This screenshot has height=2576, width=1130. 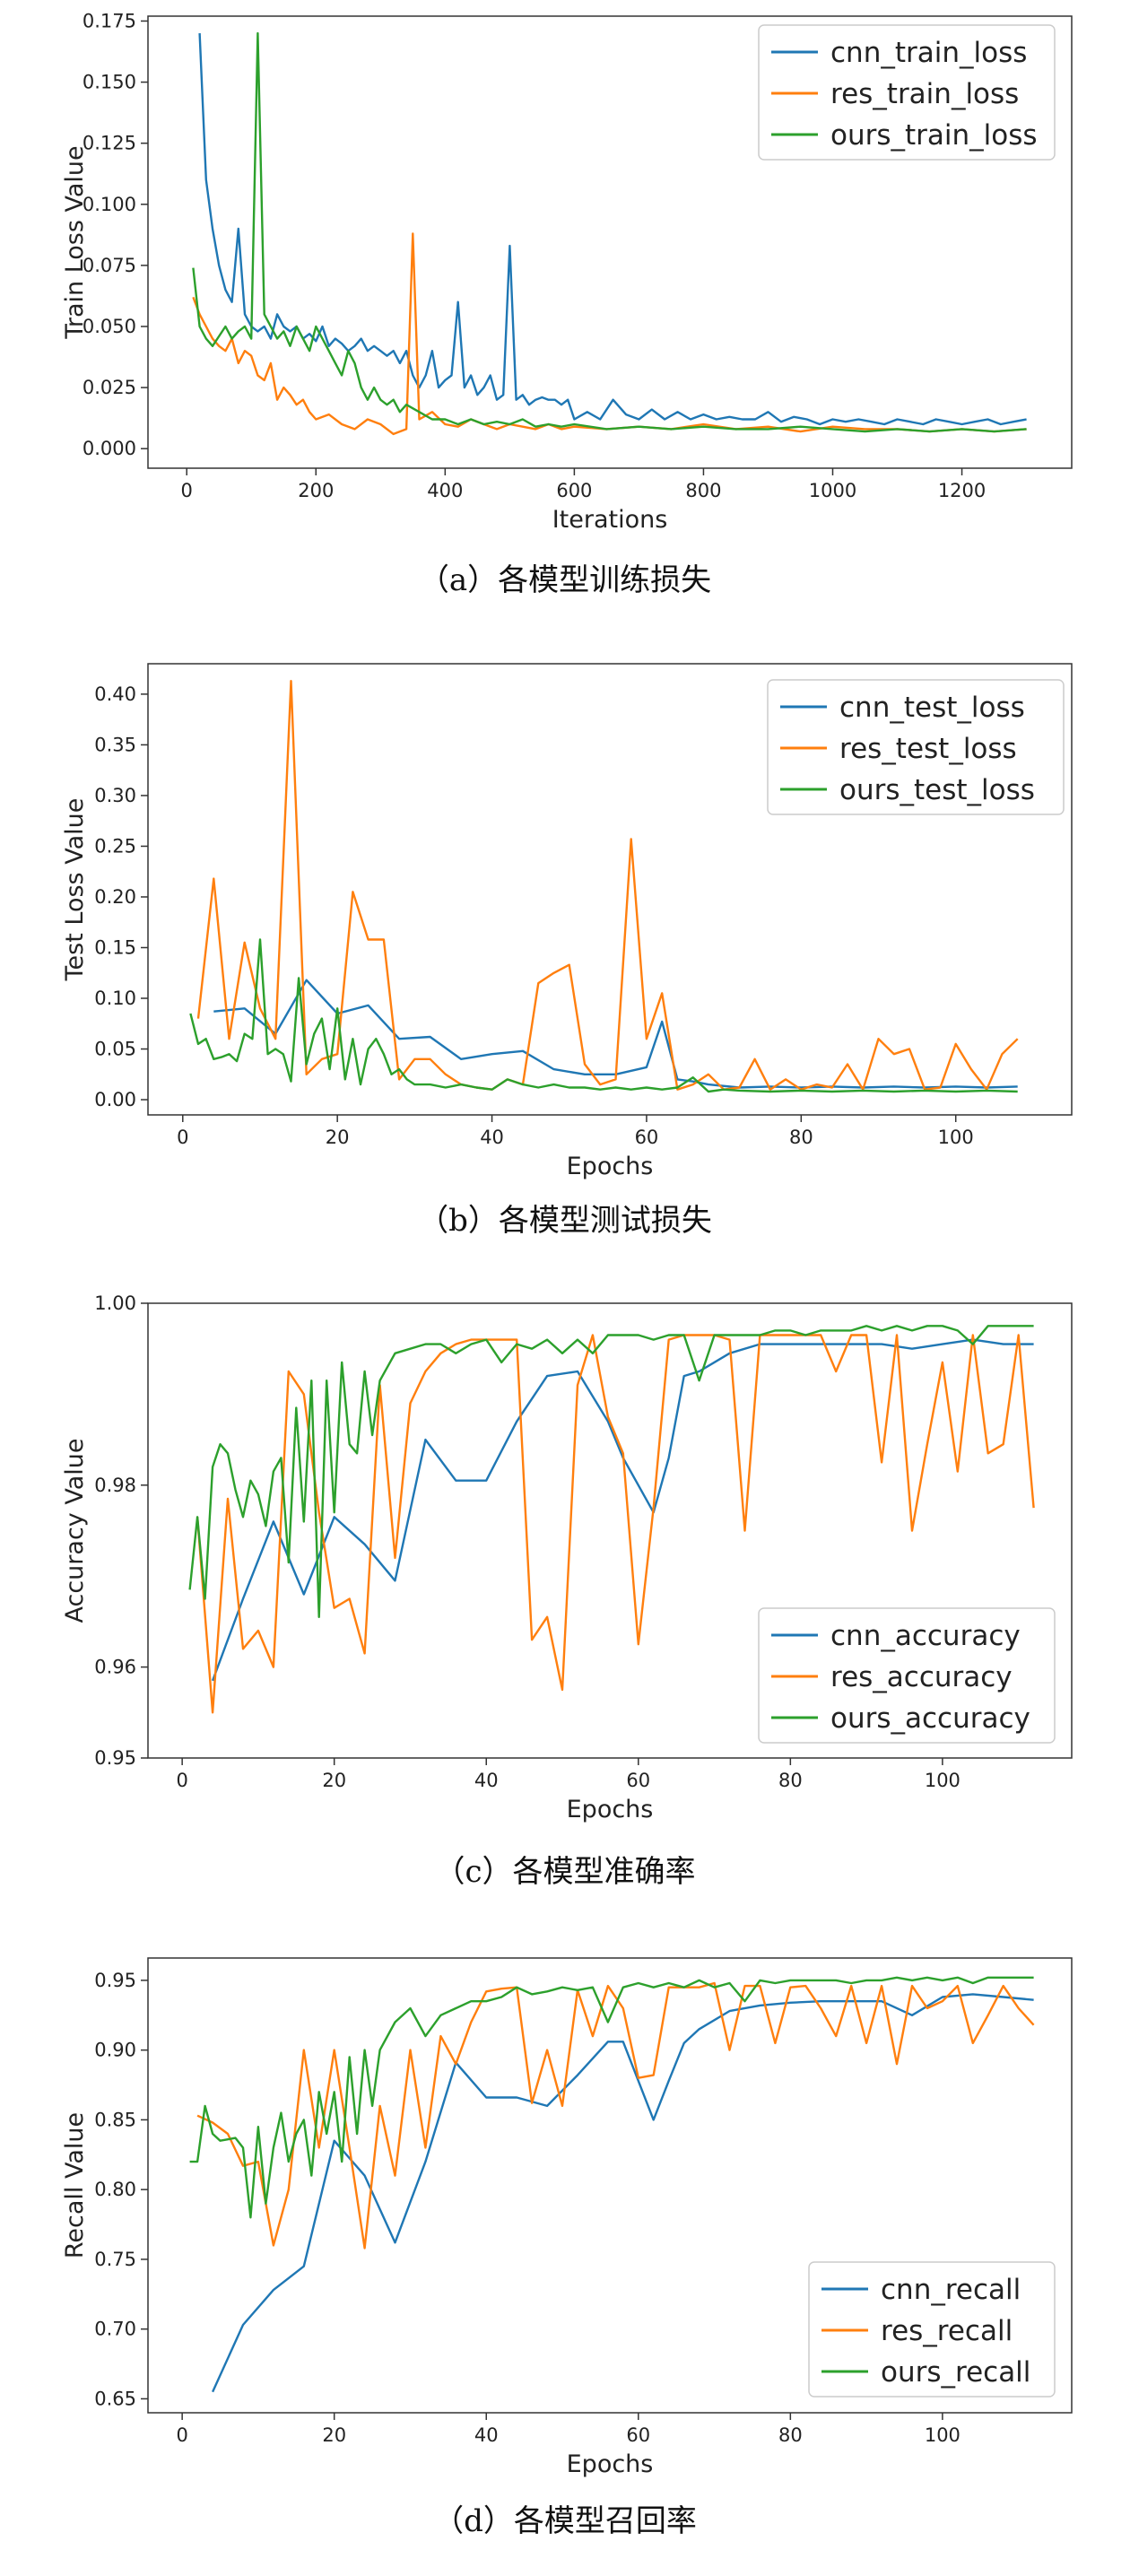 I want to click on series-line-ours_recall, so click(x=611, y=2097).